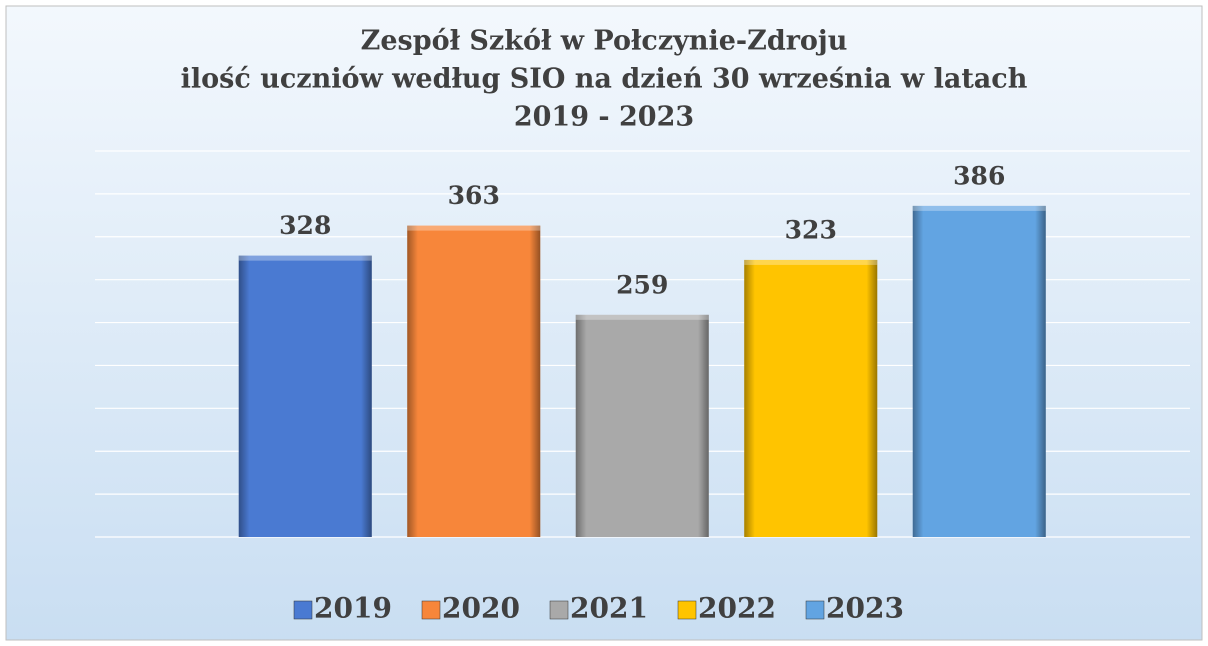 This screenshot has height=646, width=1208. I want to click on title-line: 2019 - 2023, so click(604, 117).